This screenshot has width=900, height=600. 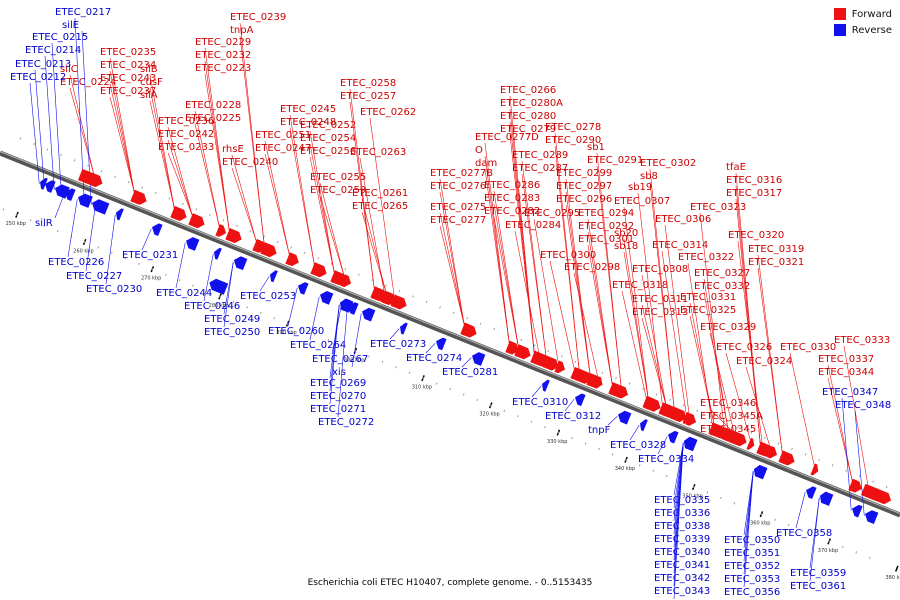 I want to click on forward-gene-label: ETEC_0229, so click(x=223, y=42).